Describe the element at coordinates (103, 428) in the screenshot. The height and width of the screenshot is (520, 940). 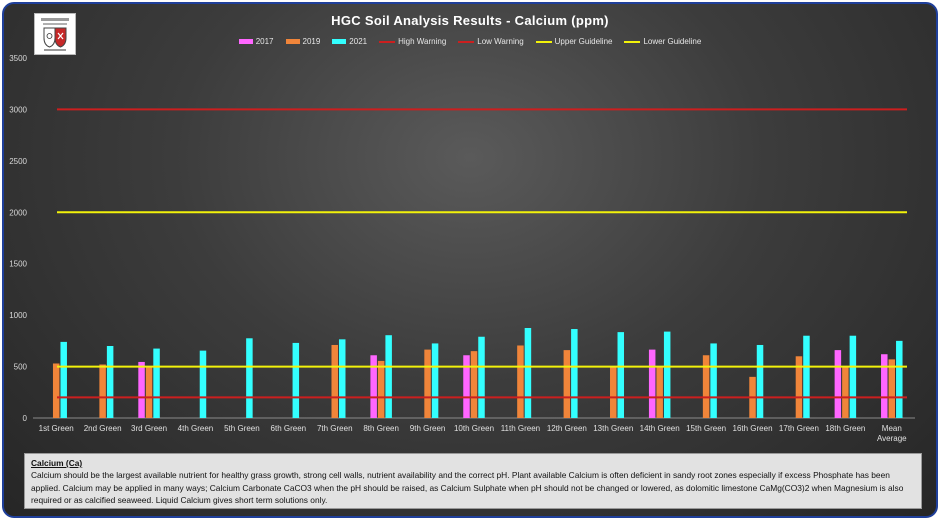
I see `x-tick-label: 2nd Green` at that location.